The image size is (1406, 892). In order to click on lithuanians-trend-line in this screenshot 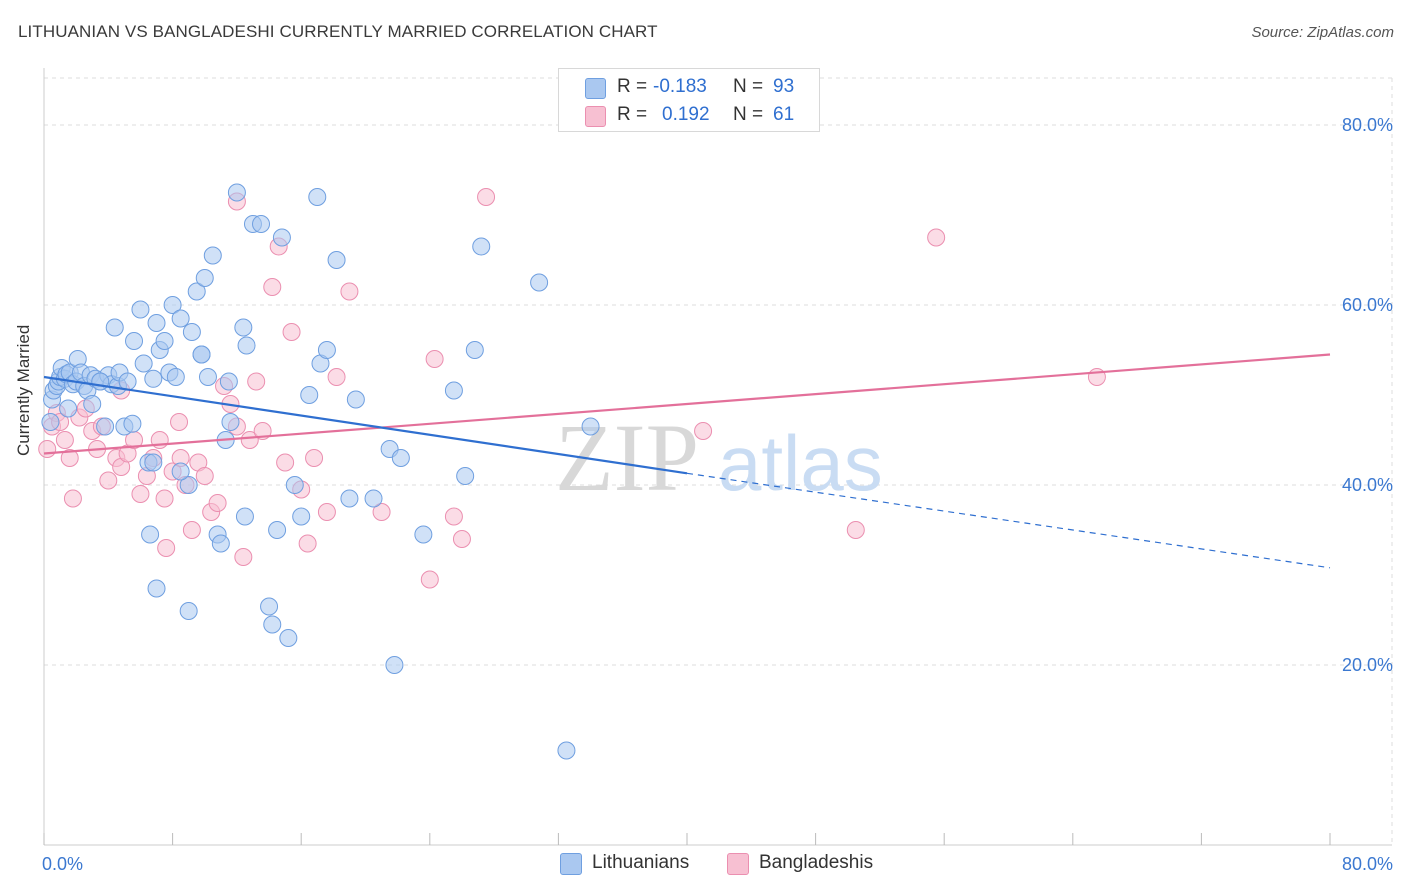, I will do `click(365, 425)`.